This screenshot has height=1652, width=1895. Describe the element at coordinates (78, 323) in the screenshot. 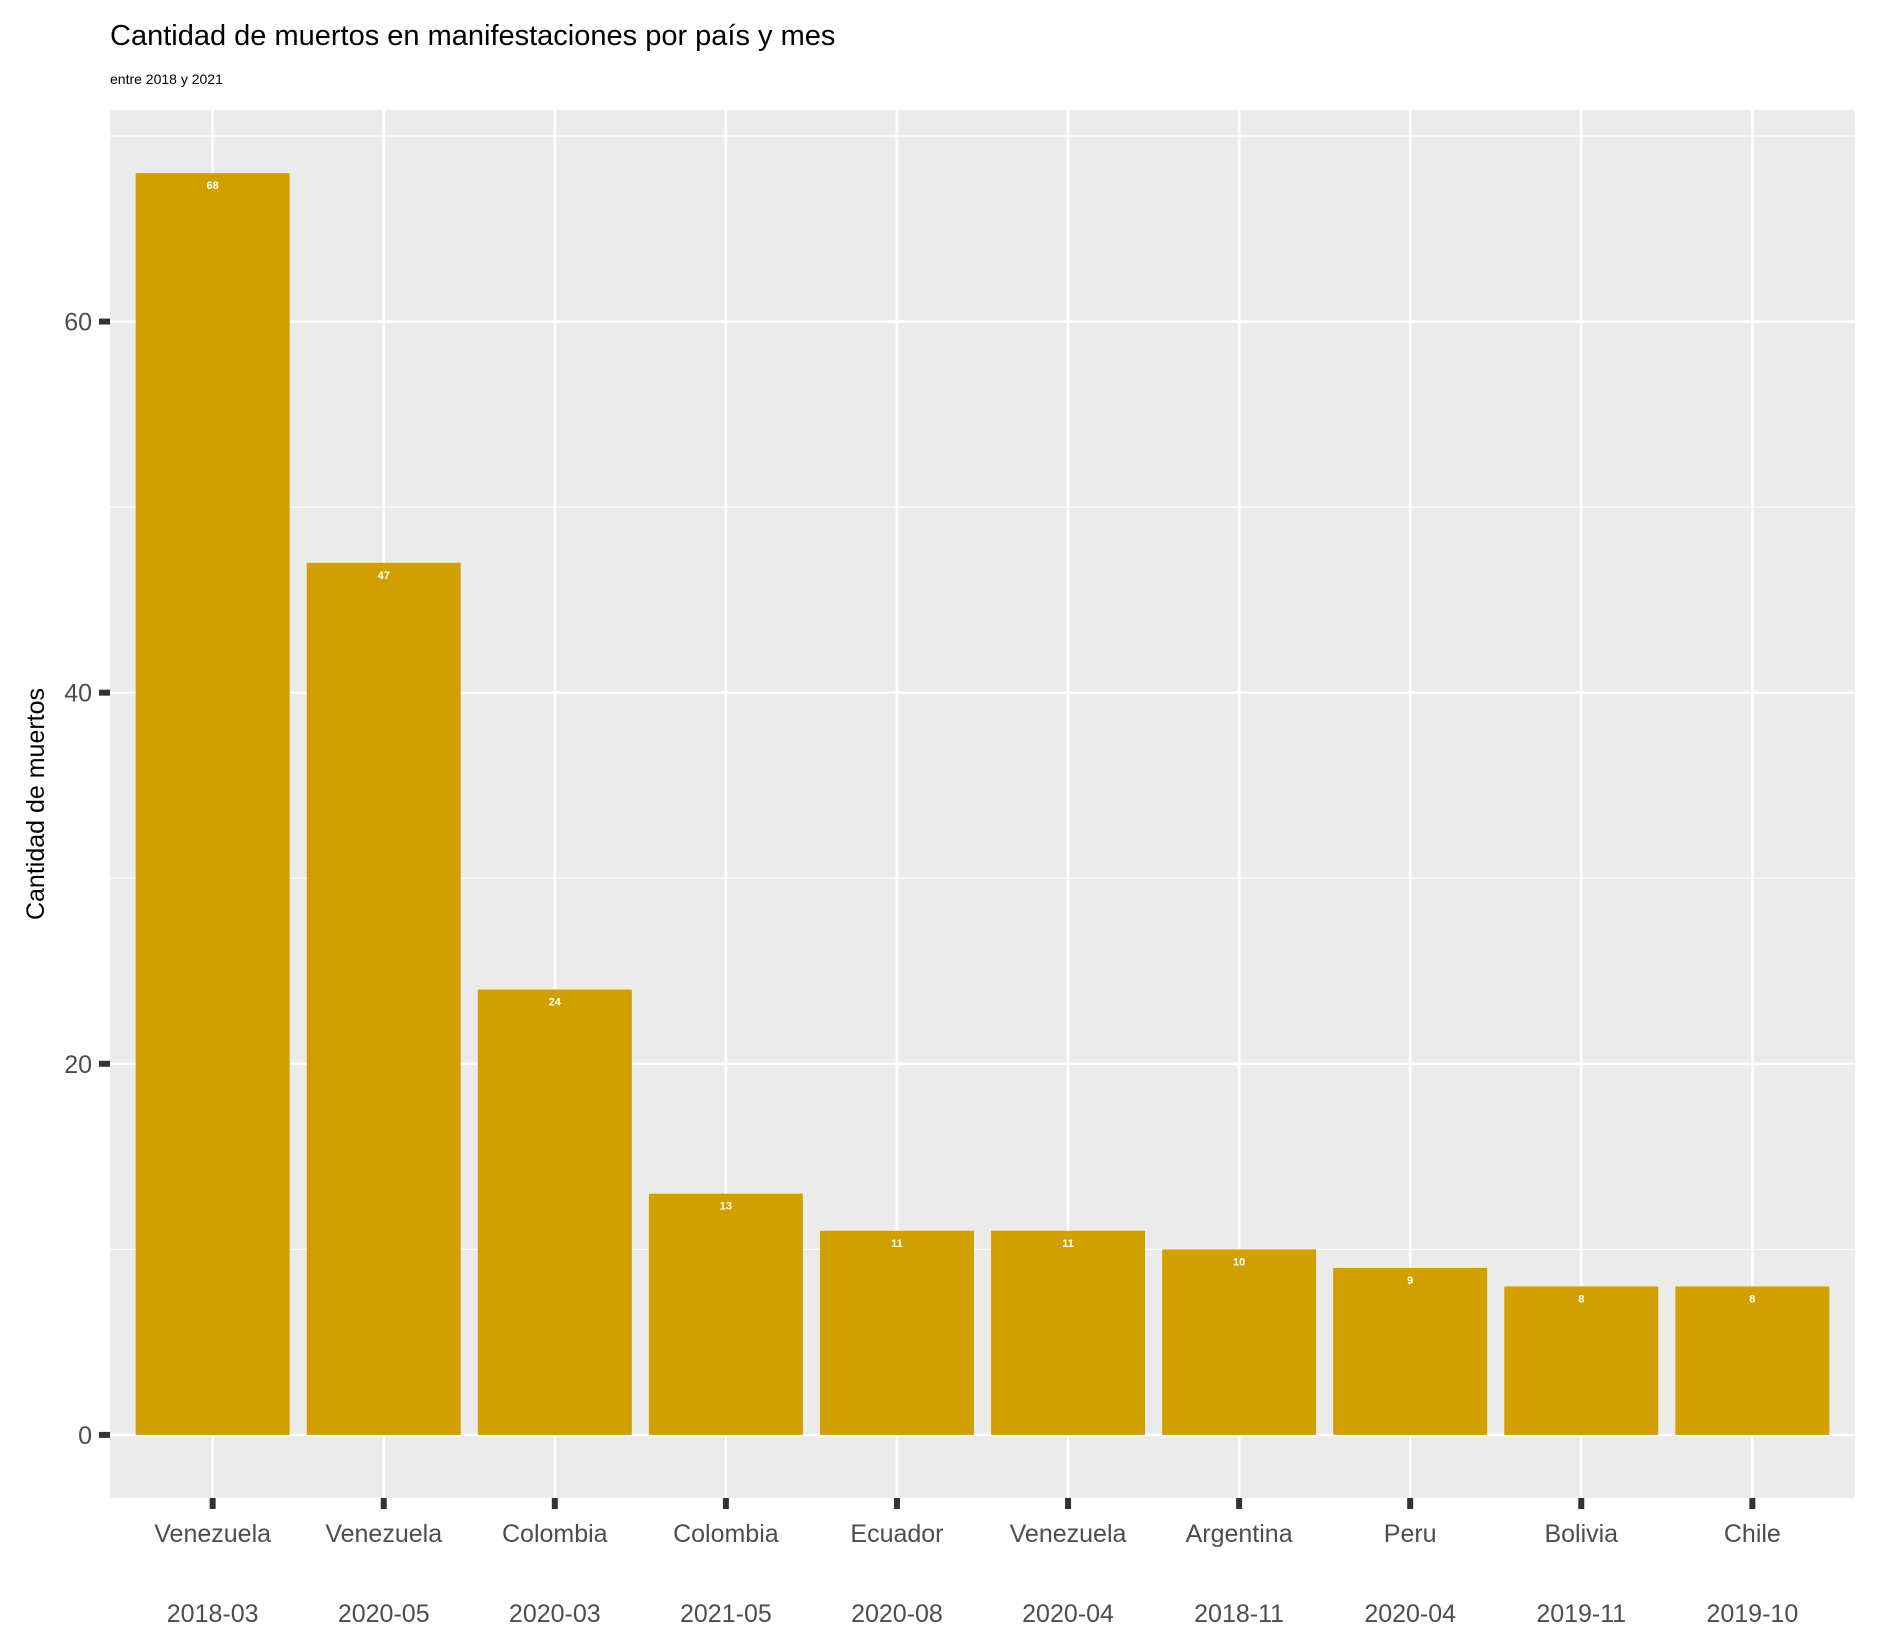

I see `y-tick-label: 60` at that location.